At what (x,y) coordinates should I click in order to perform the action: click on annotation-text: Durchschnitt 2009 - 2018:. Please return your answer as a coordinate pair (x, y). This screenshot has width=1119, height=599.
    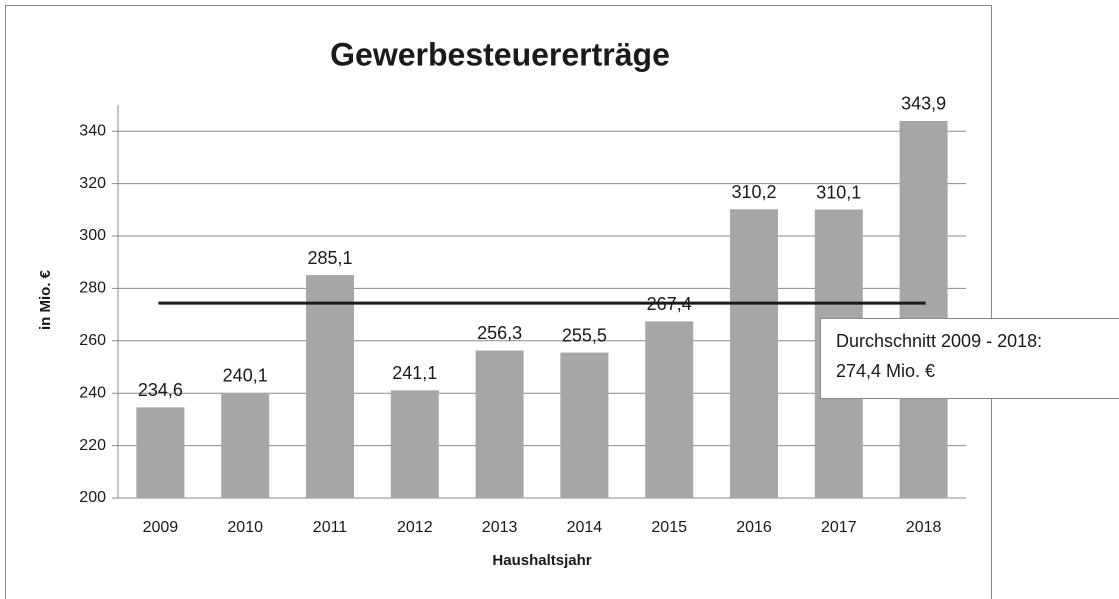
    Looking at the image, I should click on (939, 341).